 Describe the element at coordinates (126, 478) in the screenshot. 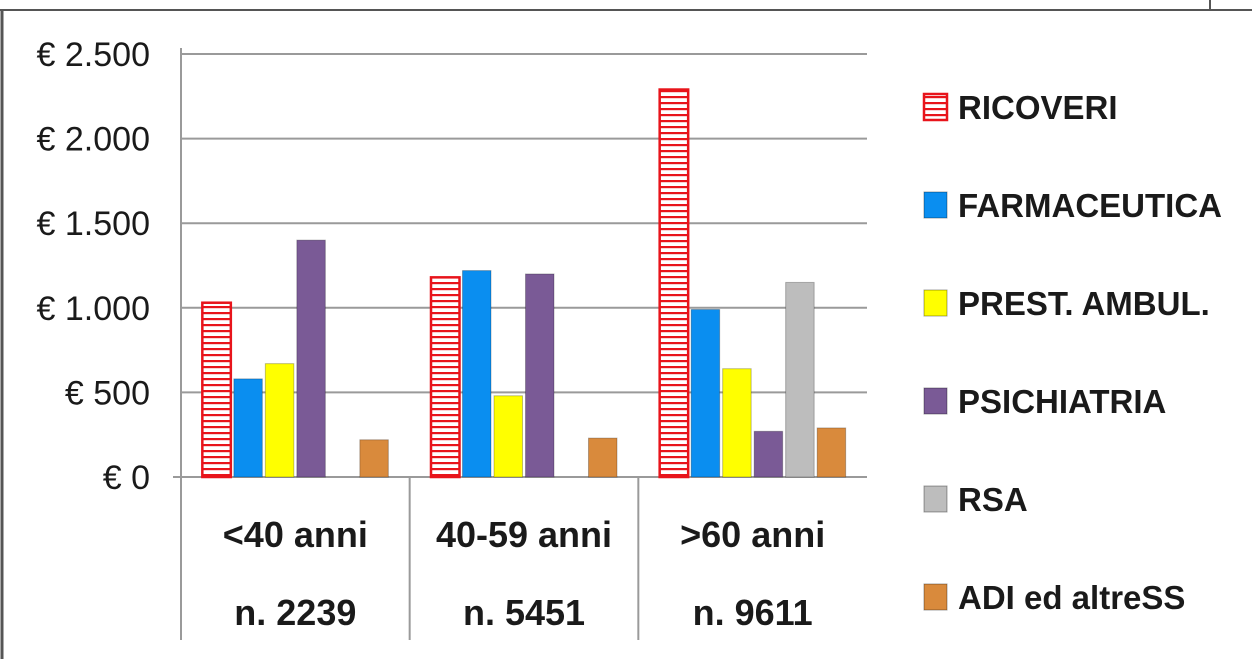

I see `y-tick-label: € 0` at that location.